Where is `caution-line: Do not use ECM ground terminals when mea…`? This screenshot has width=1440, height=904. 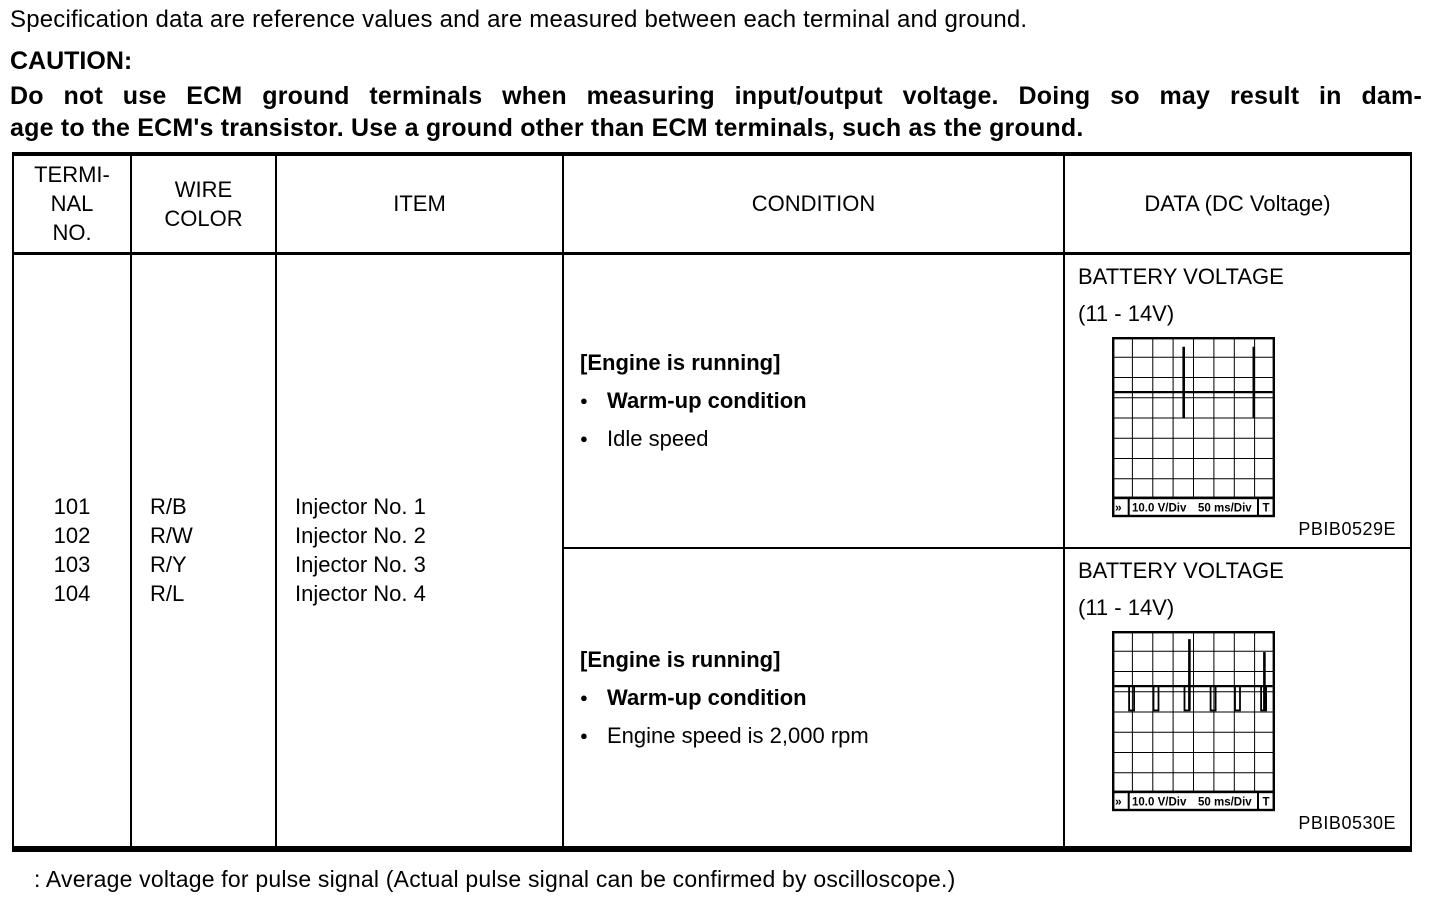 caution-line: Do not use ECM ground terminals when mea… is located at coordinates (716, 96).